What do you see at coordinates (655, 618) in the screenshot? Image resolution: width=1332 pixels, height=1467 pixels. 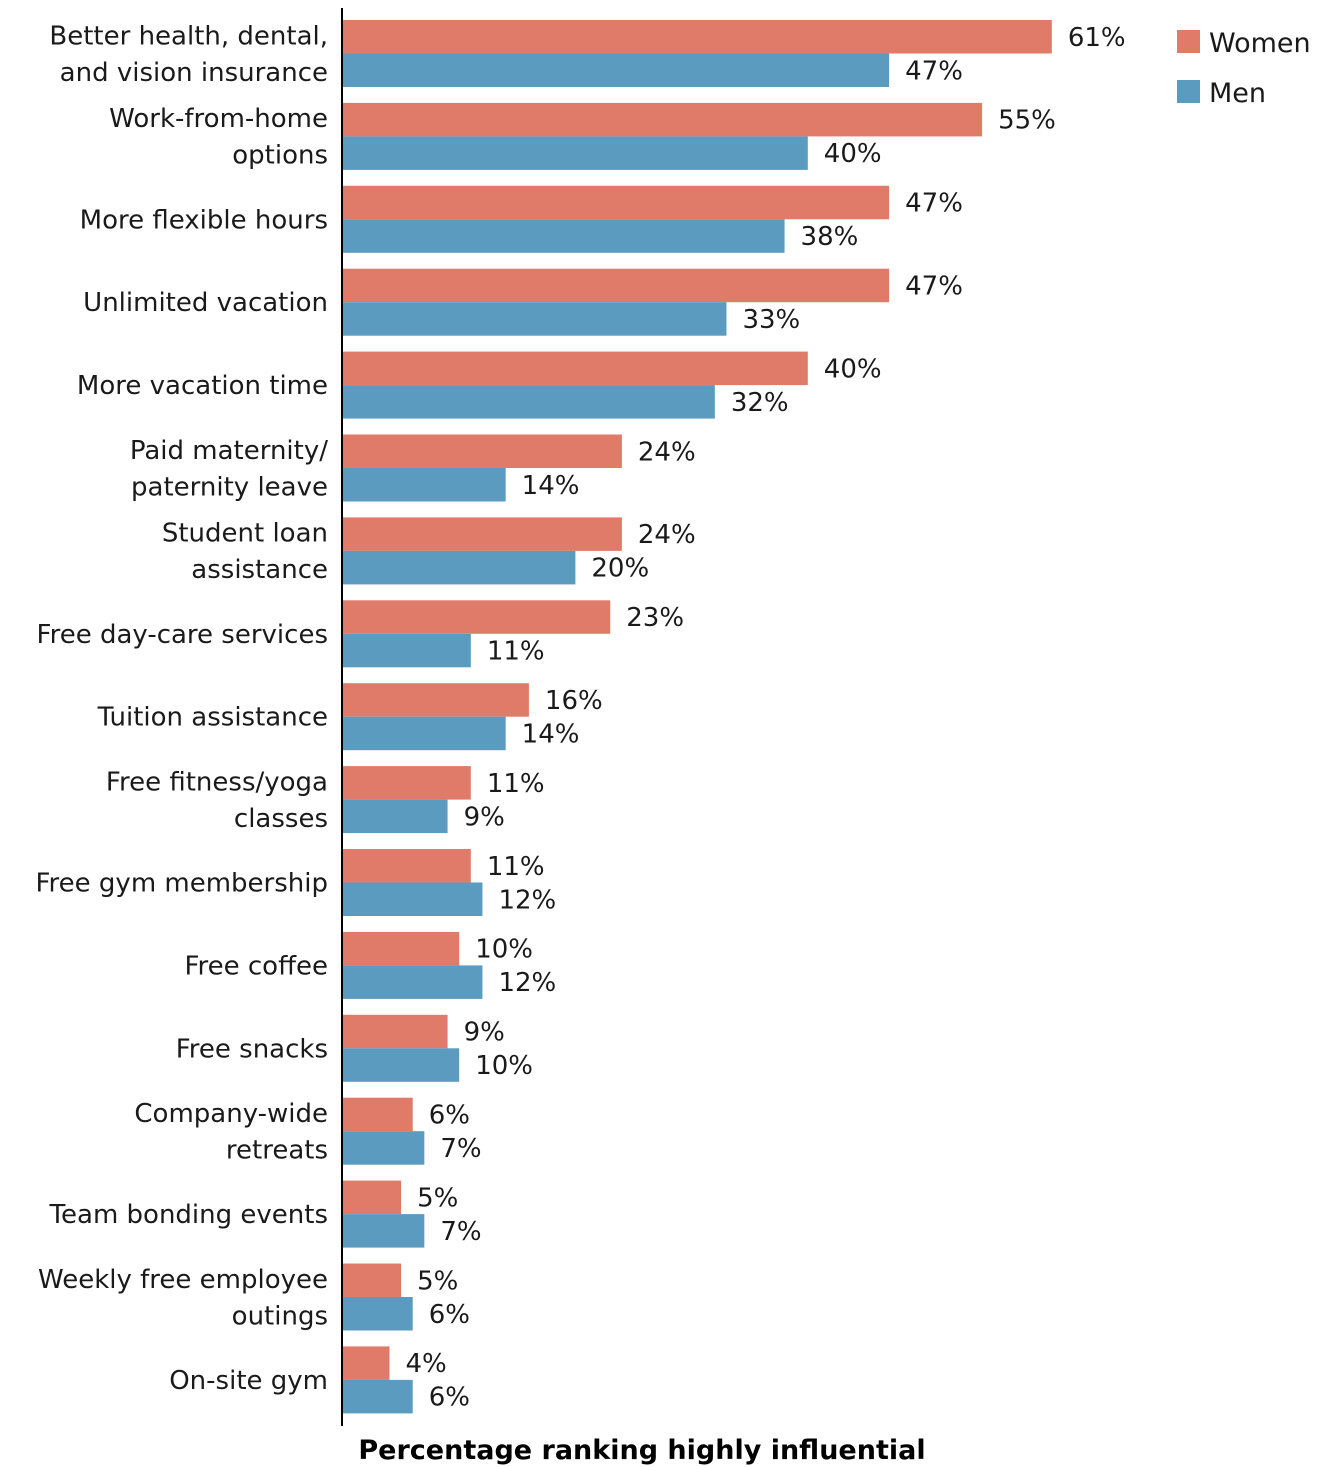 I see `value-label-women-7: 23%` at bounding box center [655, 618].